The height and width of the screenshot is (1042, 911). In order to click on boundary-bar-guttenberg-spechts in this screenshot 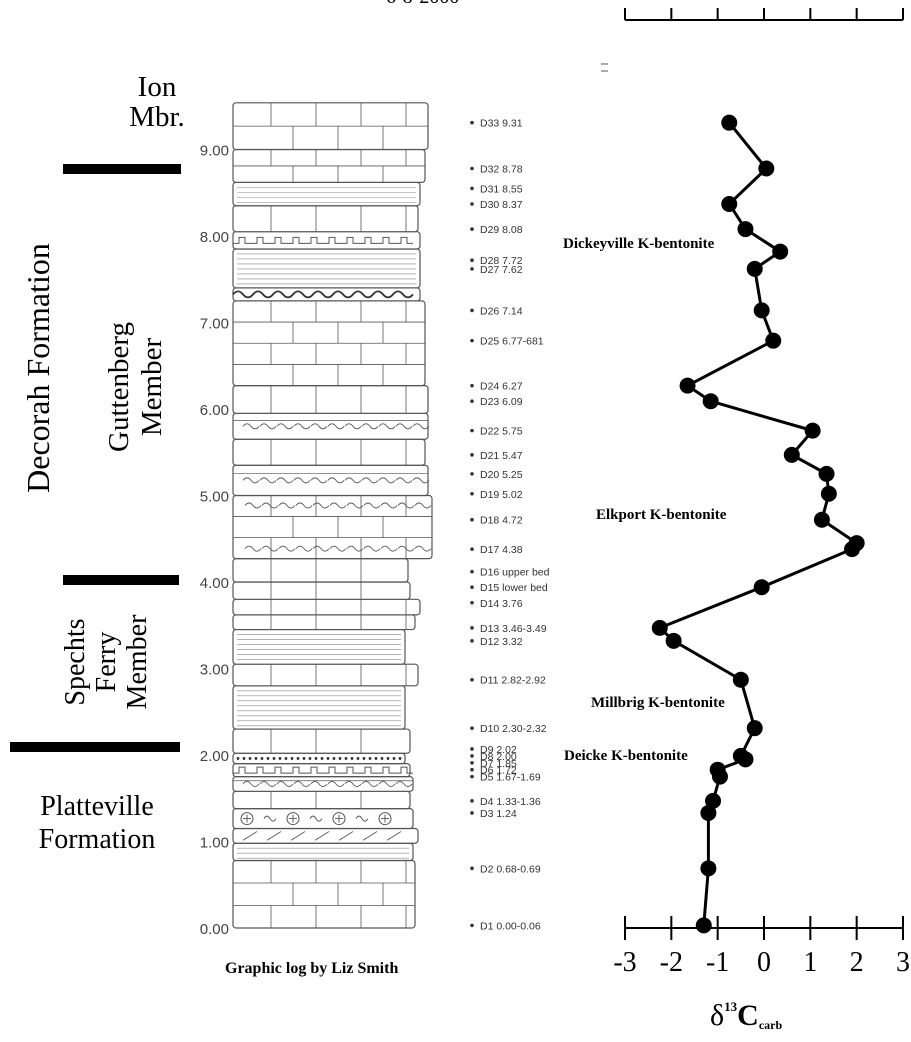, I will do `click(121, 580)`.